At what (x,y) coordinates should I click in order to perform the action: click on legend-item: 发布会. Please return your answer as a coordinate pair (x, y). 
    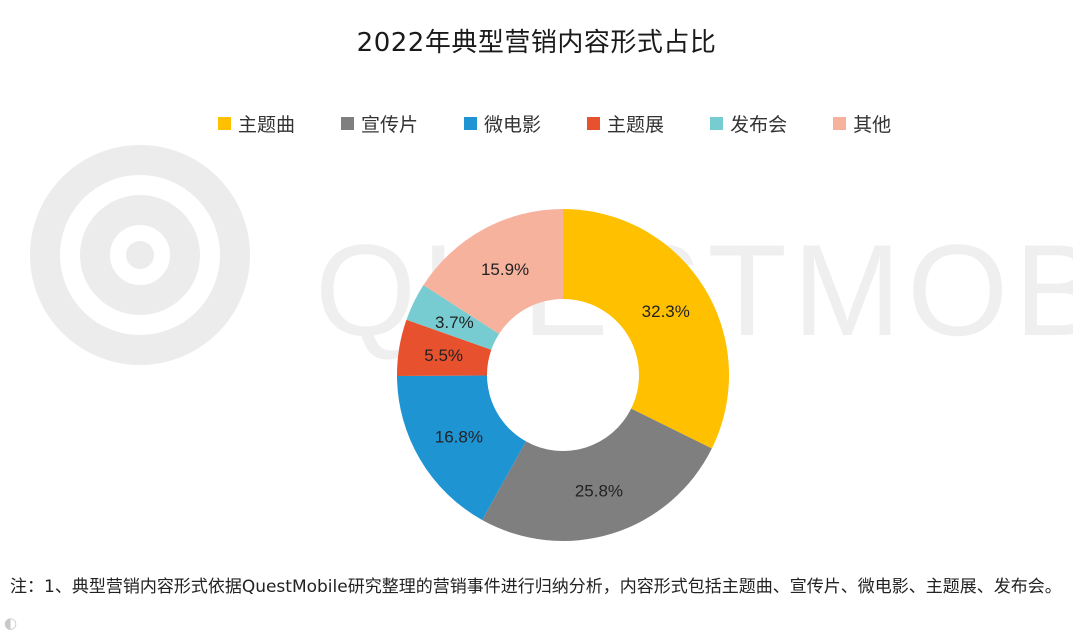
    Looking at the image, I should click on (748, 123).